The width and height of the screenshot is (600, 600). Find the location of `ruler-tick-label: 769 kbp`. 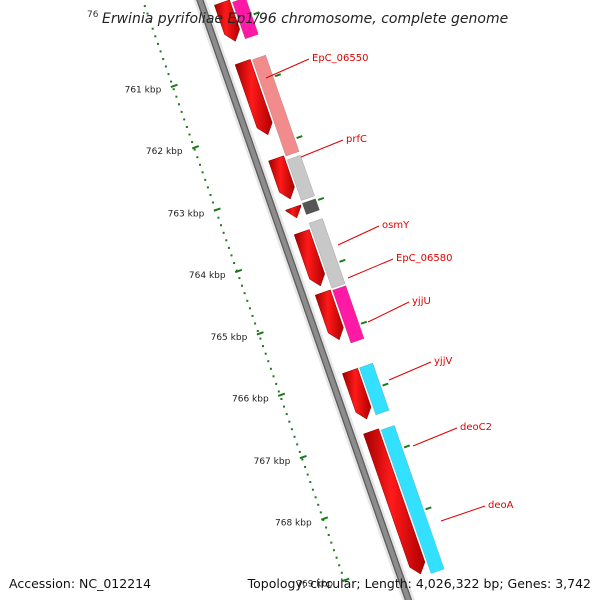

ruler-tick-label: 769 kbp is located at coordinates (314, 585).